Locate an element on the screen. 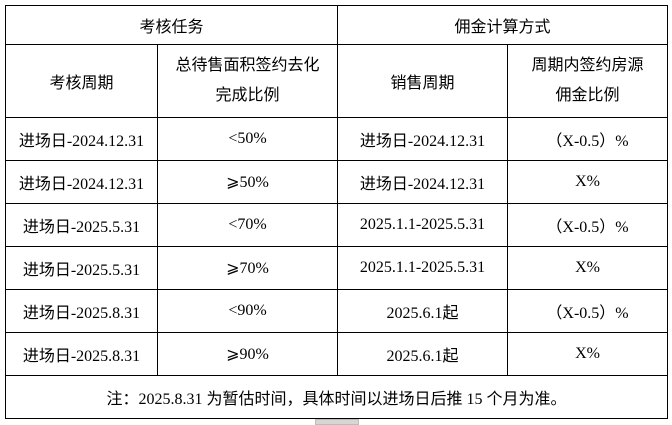 The width and height of the screenshot is (672, 425). header-assessment-task: 考核任务 is located at coordinates (171, 25).